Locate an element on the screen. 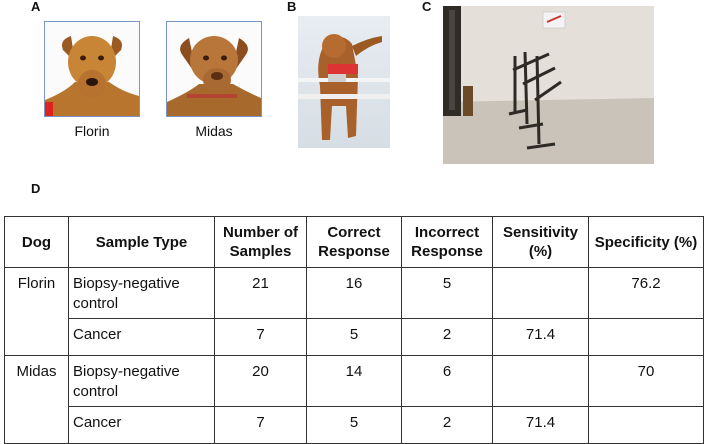 Image resolution: width=707 pixels, height=444 pixels. correct-cell: 5 is located at coordinates (354, 337).